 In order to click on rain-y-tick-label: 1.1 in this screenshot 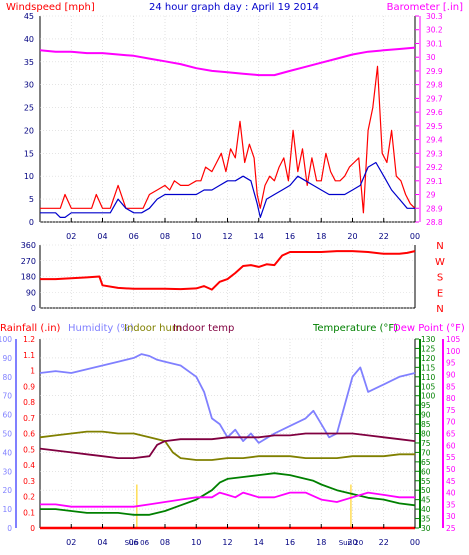, I will do `click(29, 355)`.